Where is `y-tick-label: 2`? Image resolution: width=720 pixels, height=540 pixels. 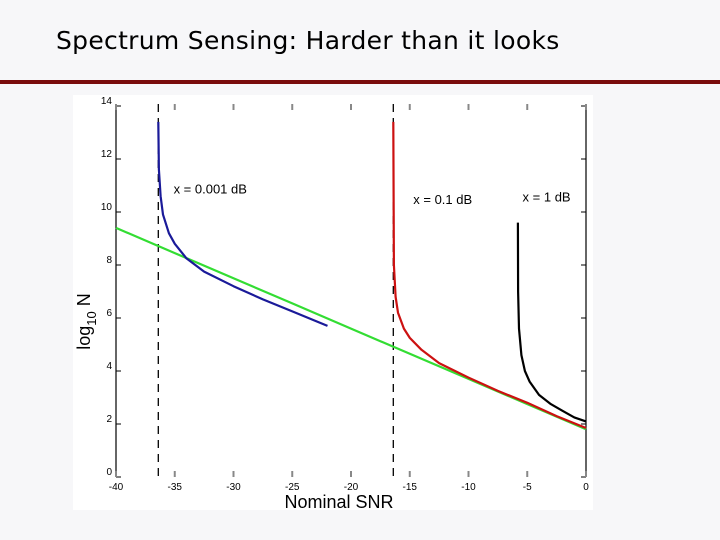 y-tick-label: 2 is located at coordinates (109, 419).